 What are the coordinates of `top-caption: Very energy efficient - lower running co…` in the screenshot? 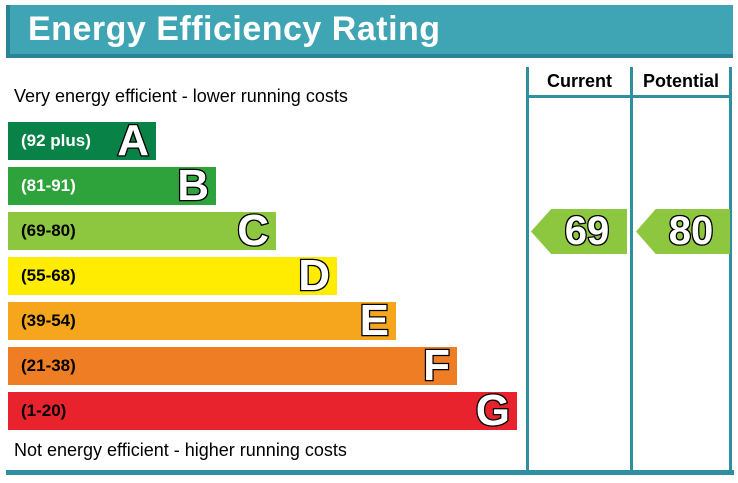 It's located at (181, 96).